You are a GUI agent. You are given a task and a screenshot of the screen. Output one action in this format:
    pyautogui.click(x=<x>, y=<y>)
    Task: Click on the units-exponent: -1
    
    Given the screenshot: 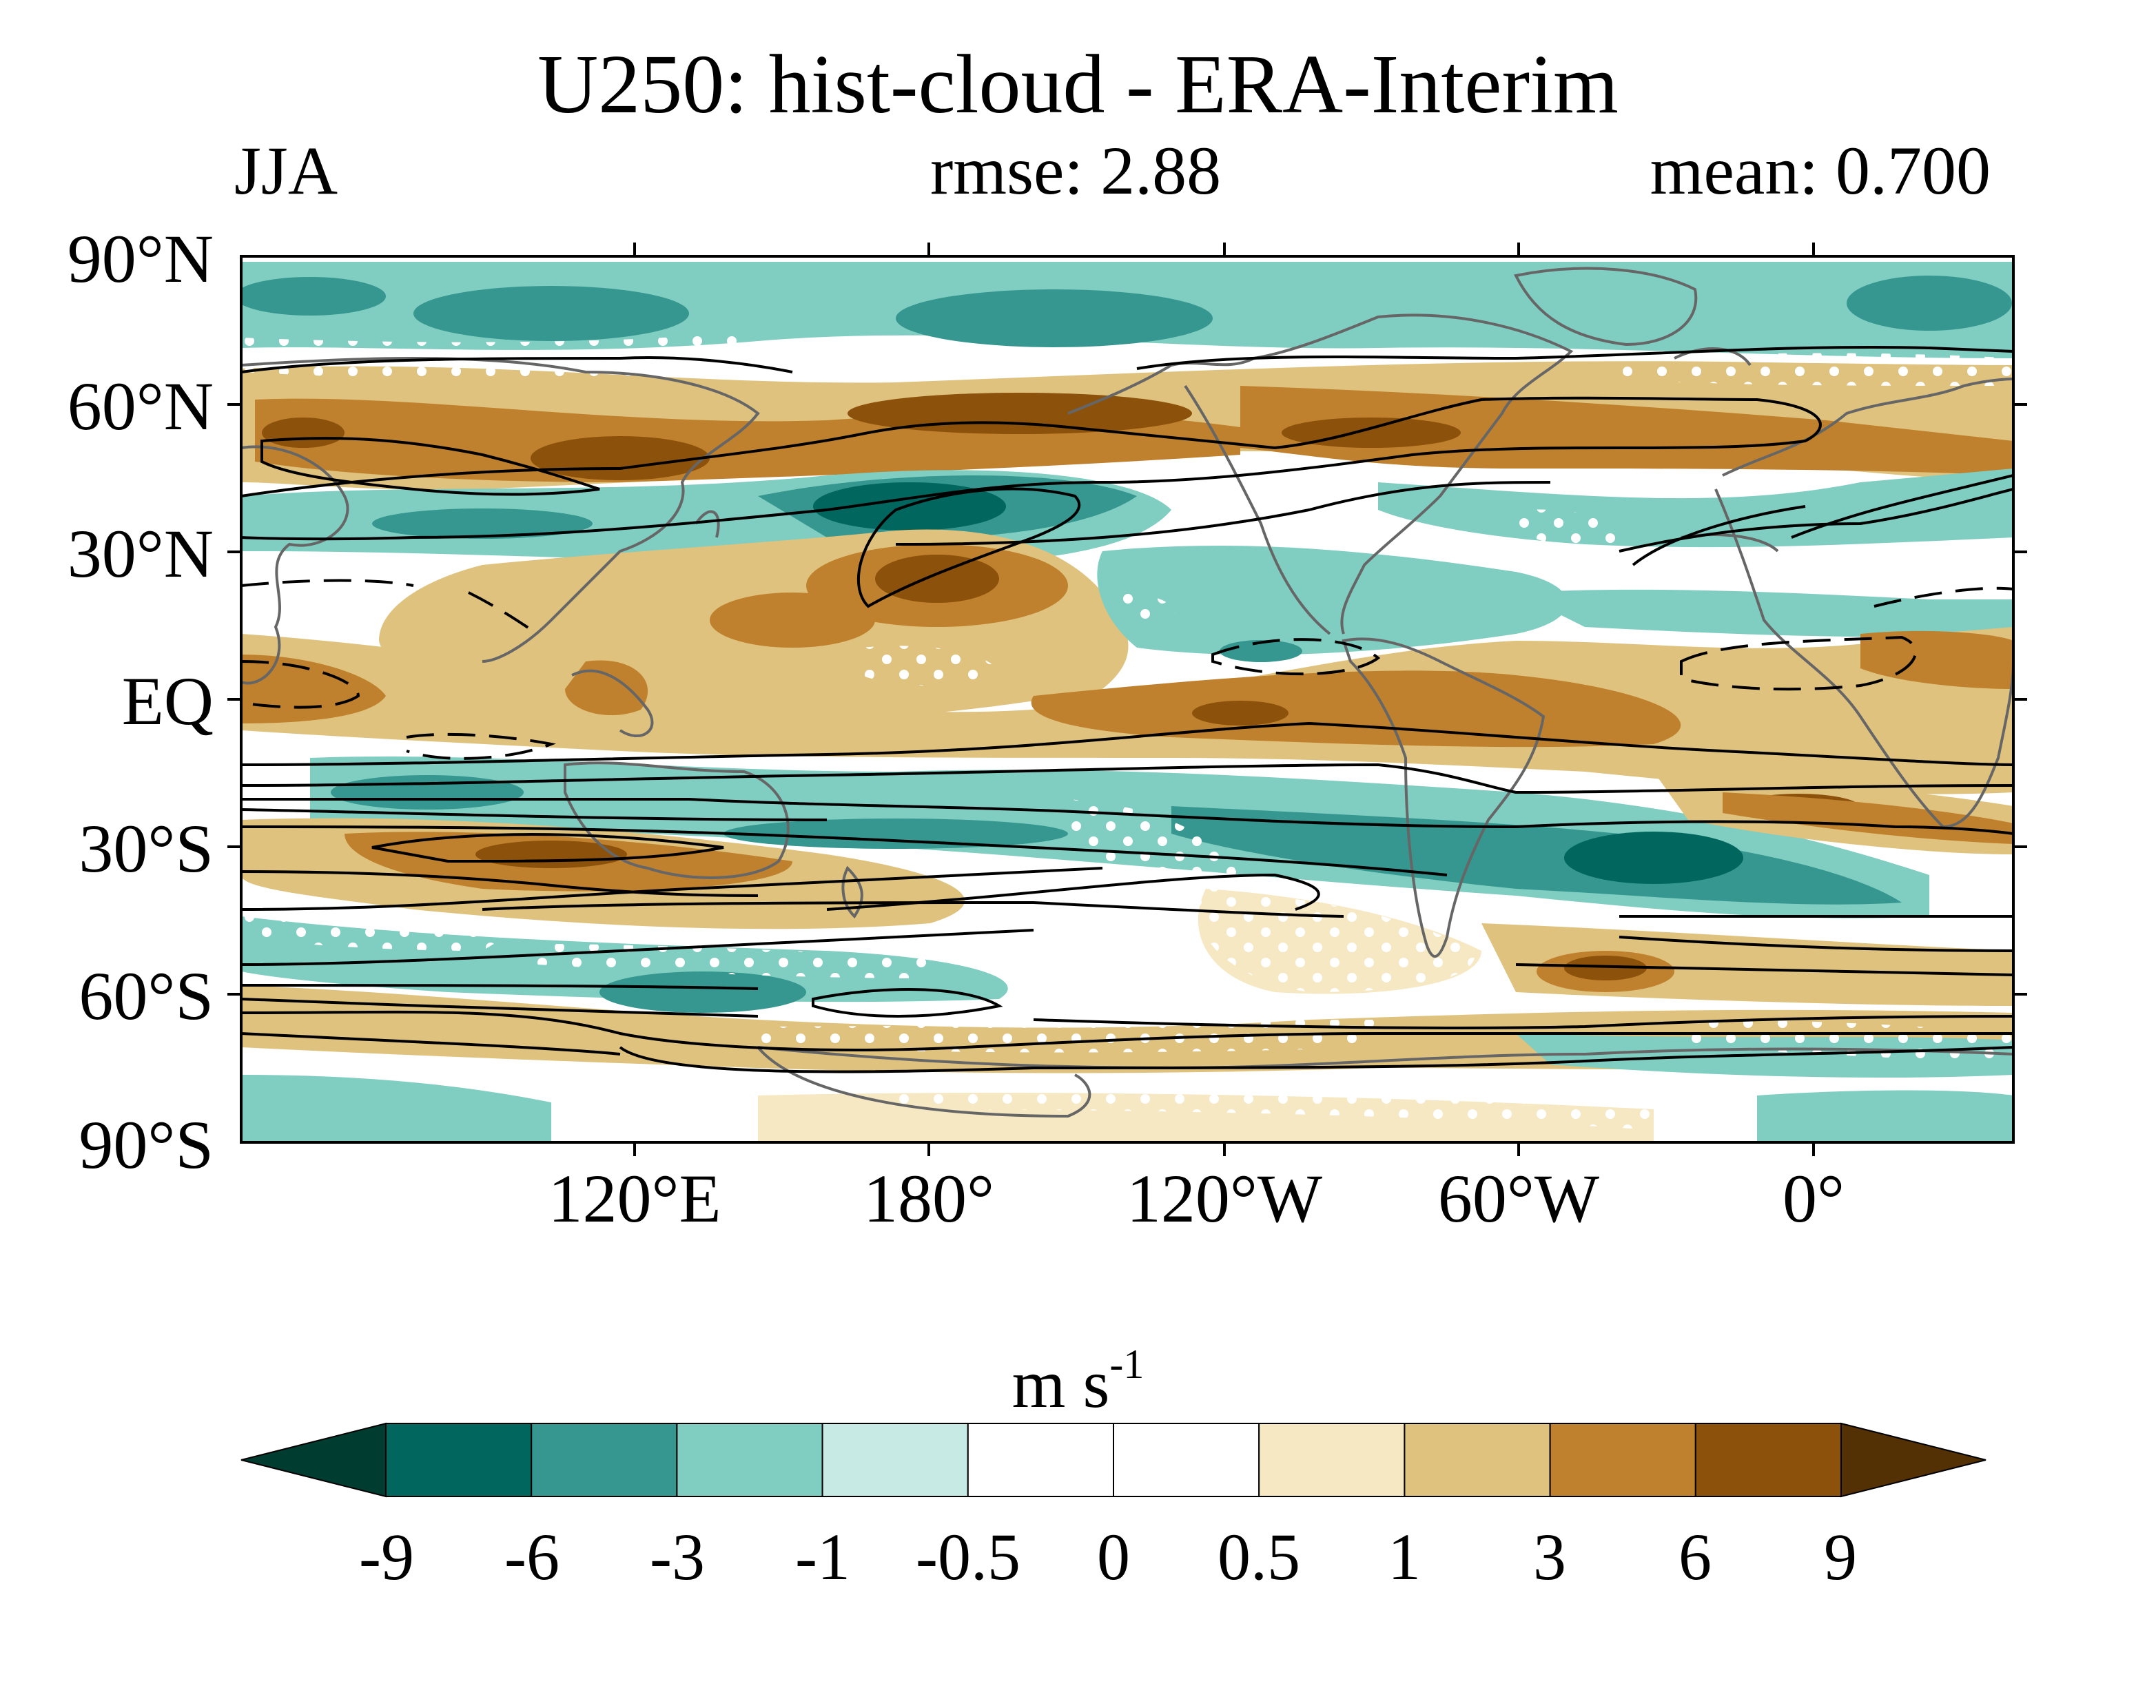 What is the action you would take?
    pyautogui.click(x=1126, y=1364)
    